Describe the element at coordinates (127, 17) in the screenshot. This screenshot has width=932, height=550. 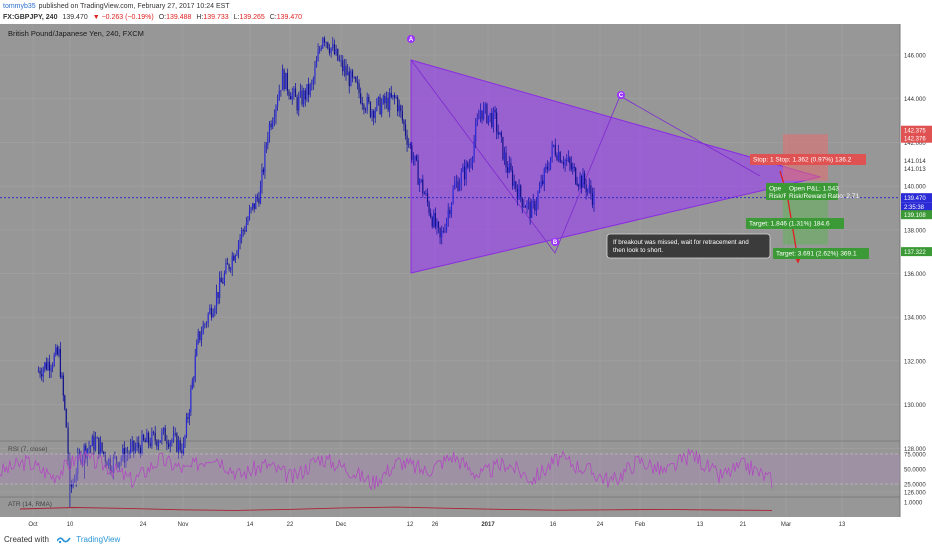
I see `price-change: −0.263 (−0.19%)` at that location.